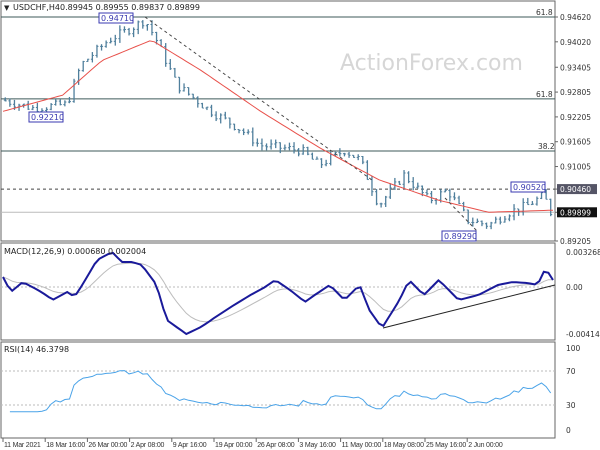 The image size is (600, 450). I want to click on rsi-title: RSI(14) 46.3798, so click(36, 349).